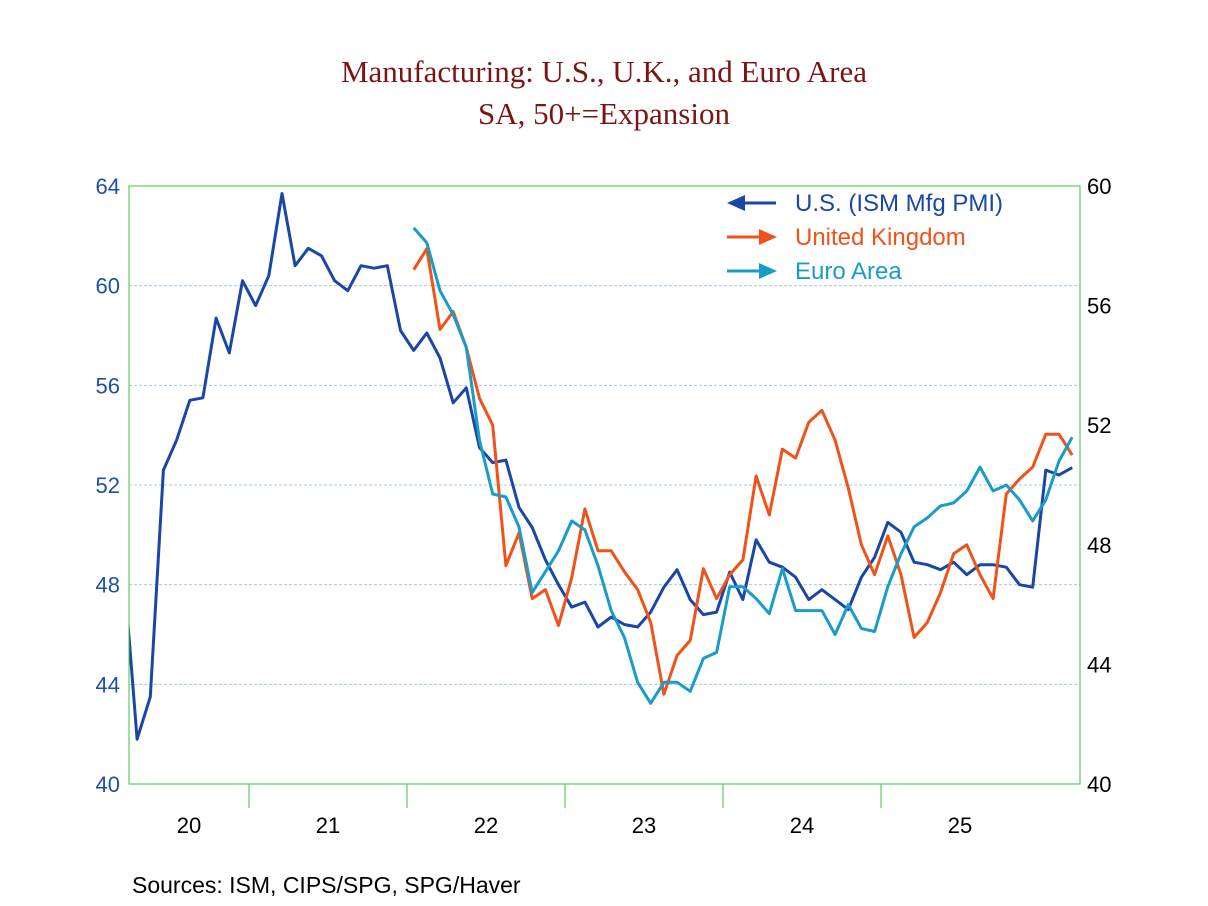 This screenshot has height=906, width=1208. What do you see at coordinates (326, 885) in the screenshot?
I see `source-note: Sources: ISM, CIPS/SPG, SPG/Haver` at bounding box center [326, 885].